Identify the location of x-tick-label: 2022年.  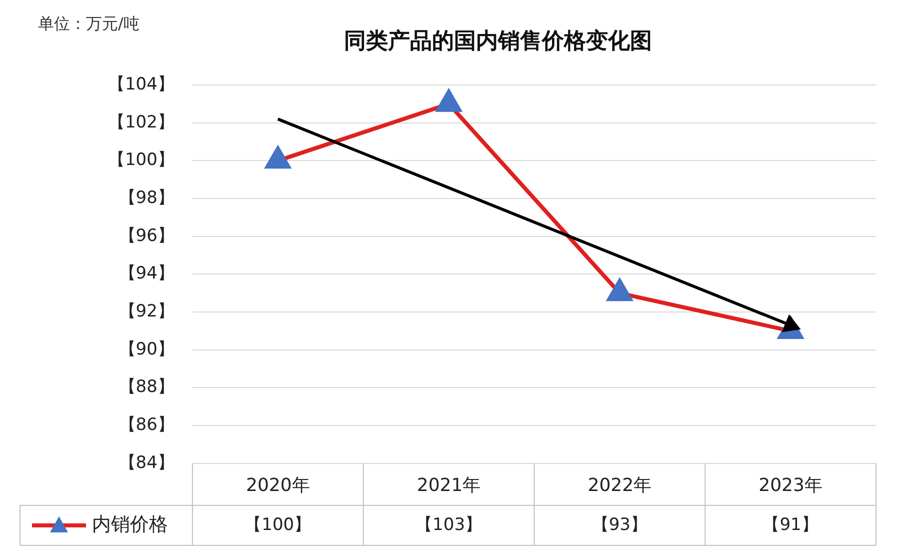
(620, 485).